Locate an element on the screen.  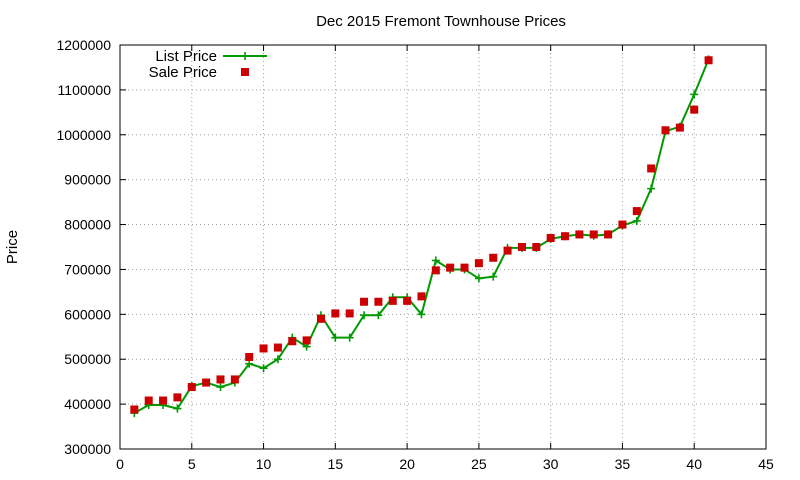
x-tick-label: 5 is located at coordinates (192, 464).